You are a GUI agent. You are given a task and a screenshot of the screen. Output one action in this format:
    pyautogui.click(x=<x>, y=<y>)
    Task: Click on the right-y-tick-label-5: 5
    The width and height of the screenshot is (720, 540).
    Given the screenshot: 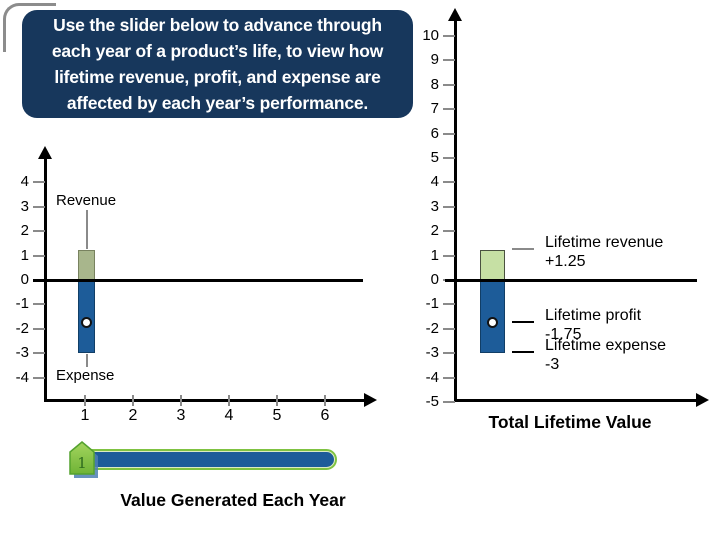 What is the action you would take?
    pyautogui.click(x=434, y=157)
    